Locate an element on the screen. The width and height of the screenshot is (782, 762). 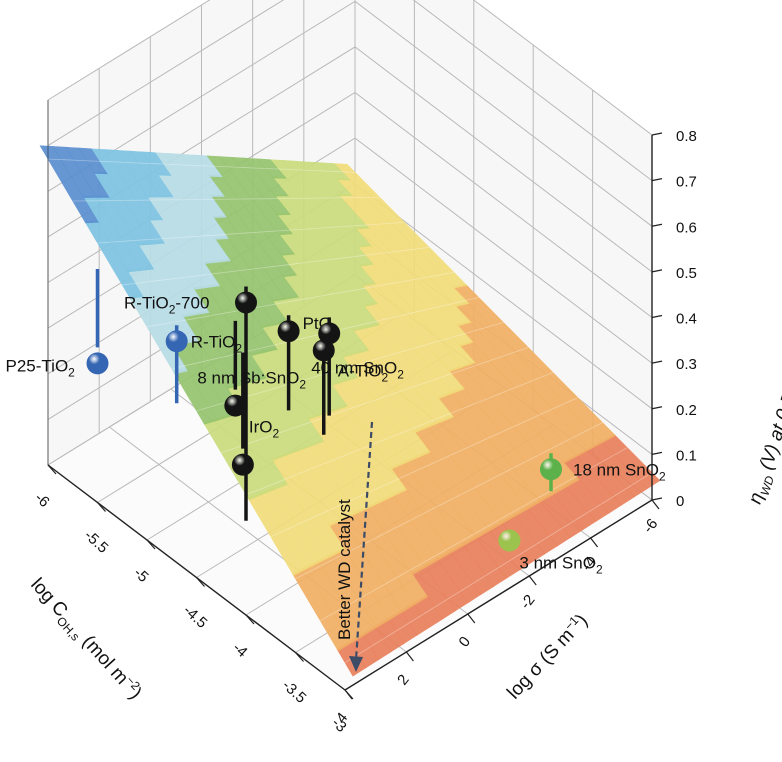
data-point: IrO2 is located at coordinates (255, 414).